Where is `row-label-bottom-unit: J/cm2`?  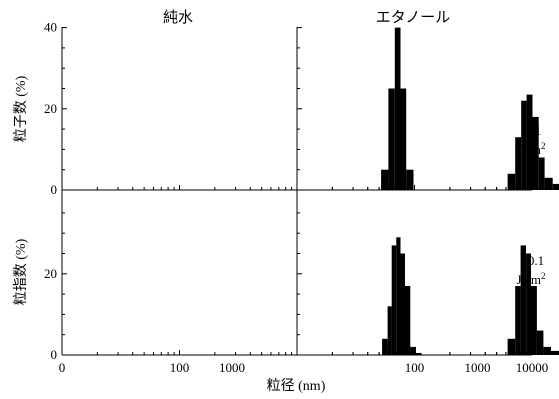
row-label-bottom-unit: J/cm2 is located at coordinates (530, 279).